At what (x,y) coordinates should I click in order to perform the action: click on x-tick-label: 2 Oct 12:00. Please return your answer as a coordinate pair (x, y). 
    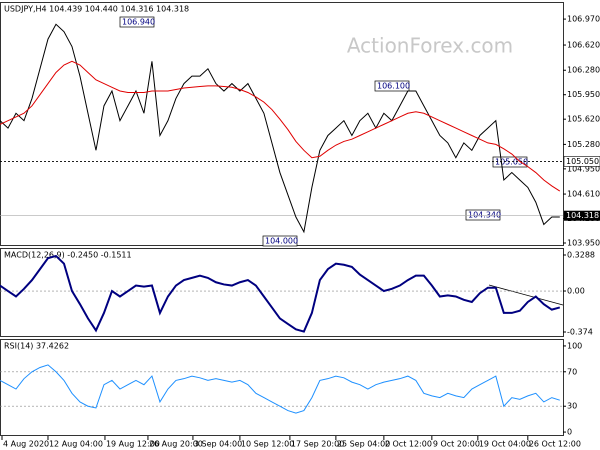
    Looking at the image, I should click on (408, 444).